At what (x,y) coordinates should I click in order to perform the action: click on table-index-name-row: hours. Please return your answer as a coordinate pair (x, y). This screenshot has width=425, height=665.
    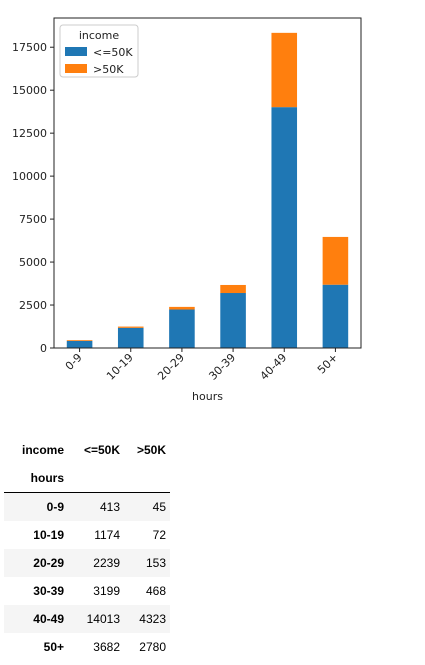
    Looking at the image, I should click on (87, 478).